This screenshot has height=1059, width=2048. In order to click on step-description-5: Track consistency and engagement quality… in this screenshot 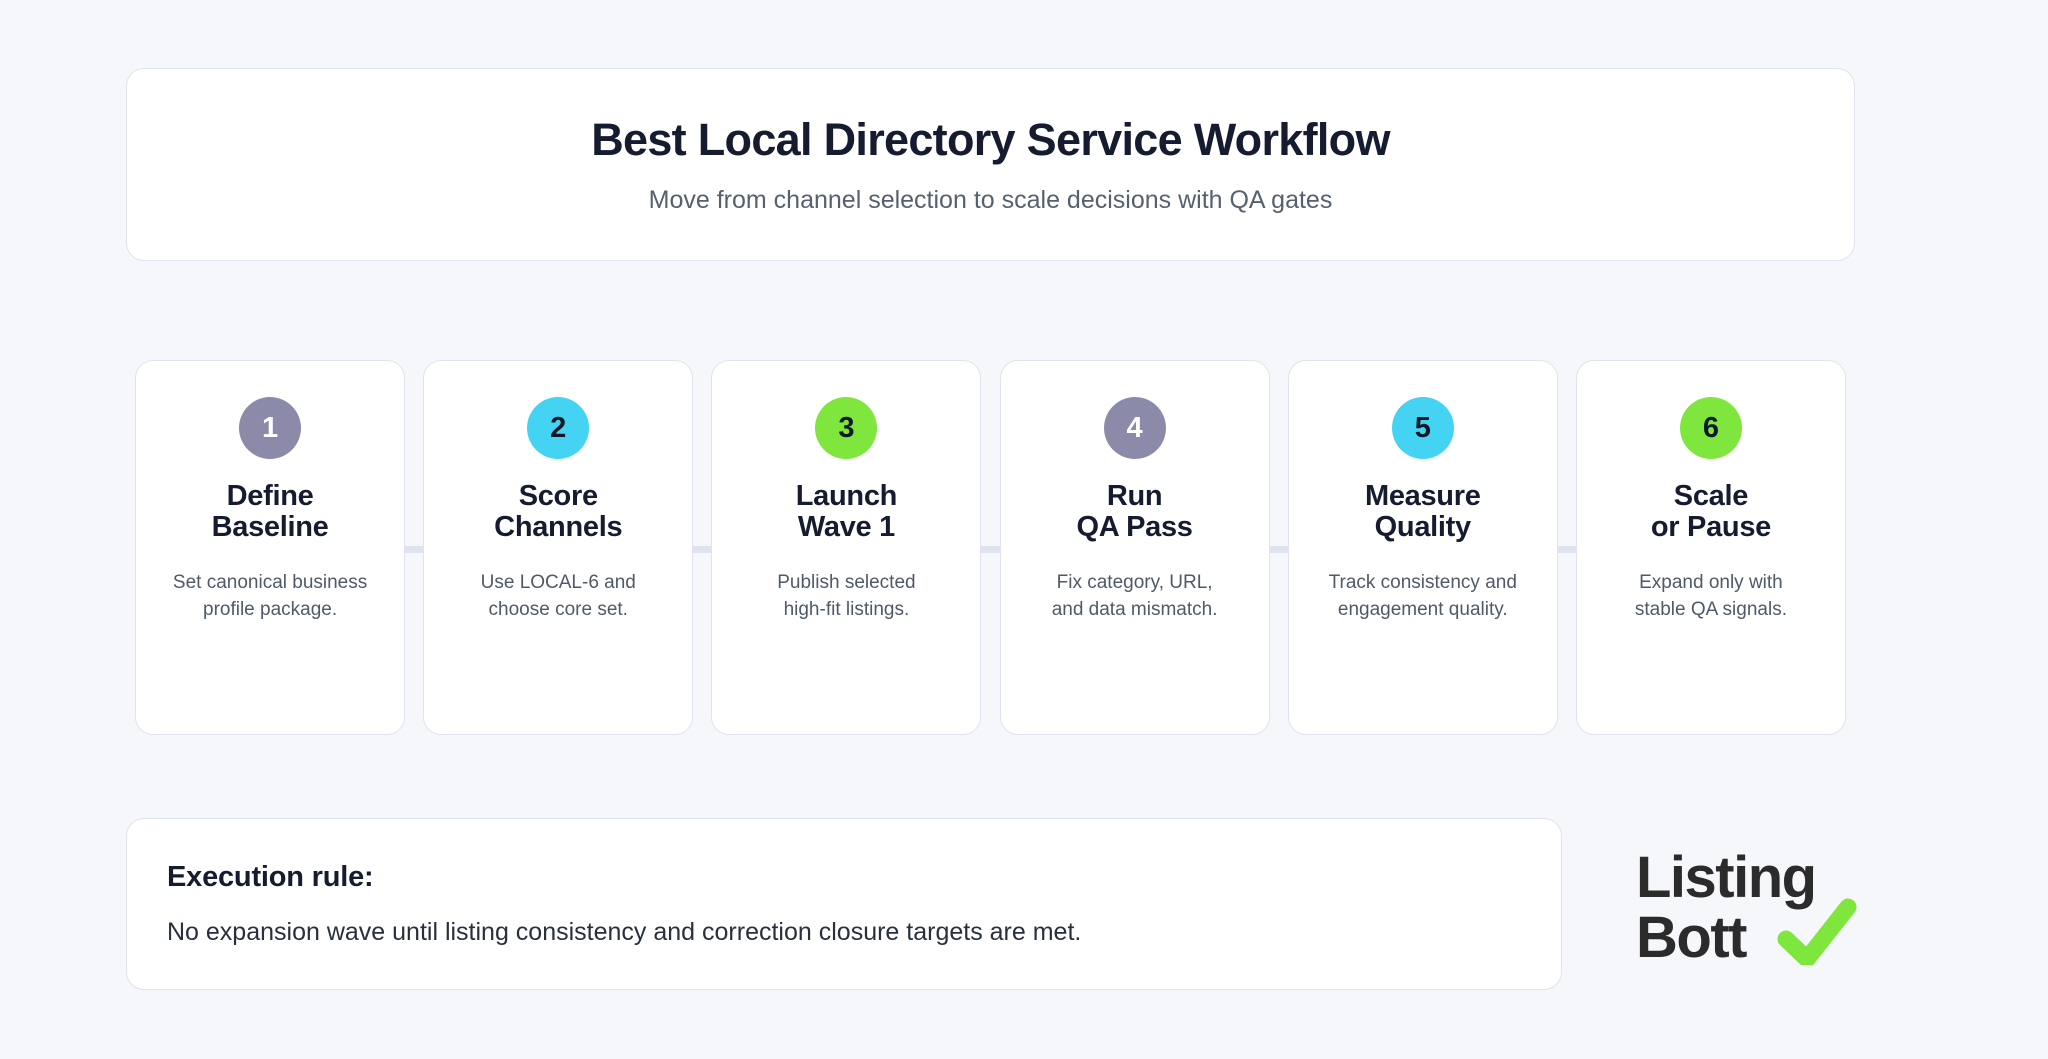, I will do `click(1422, 595)`.